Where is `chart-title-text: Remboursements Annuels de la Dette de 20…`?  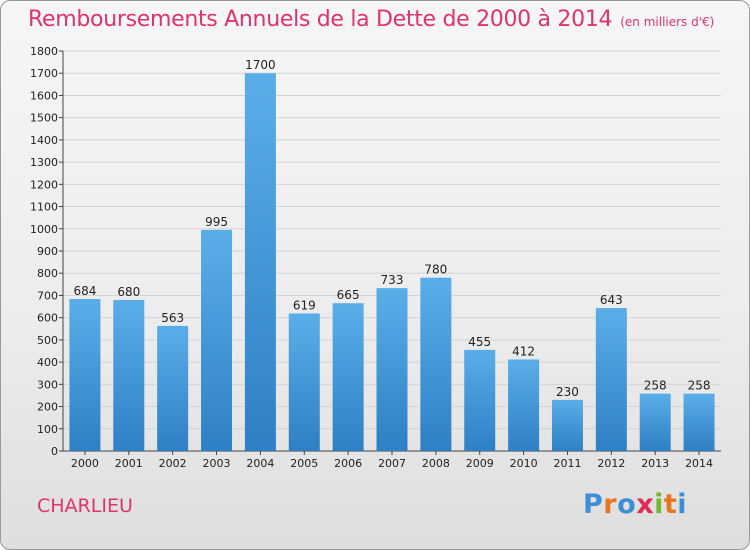 chart-title-text: Remboursements Annuels de la Dette de 20… is located at coordinates (320, 19).